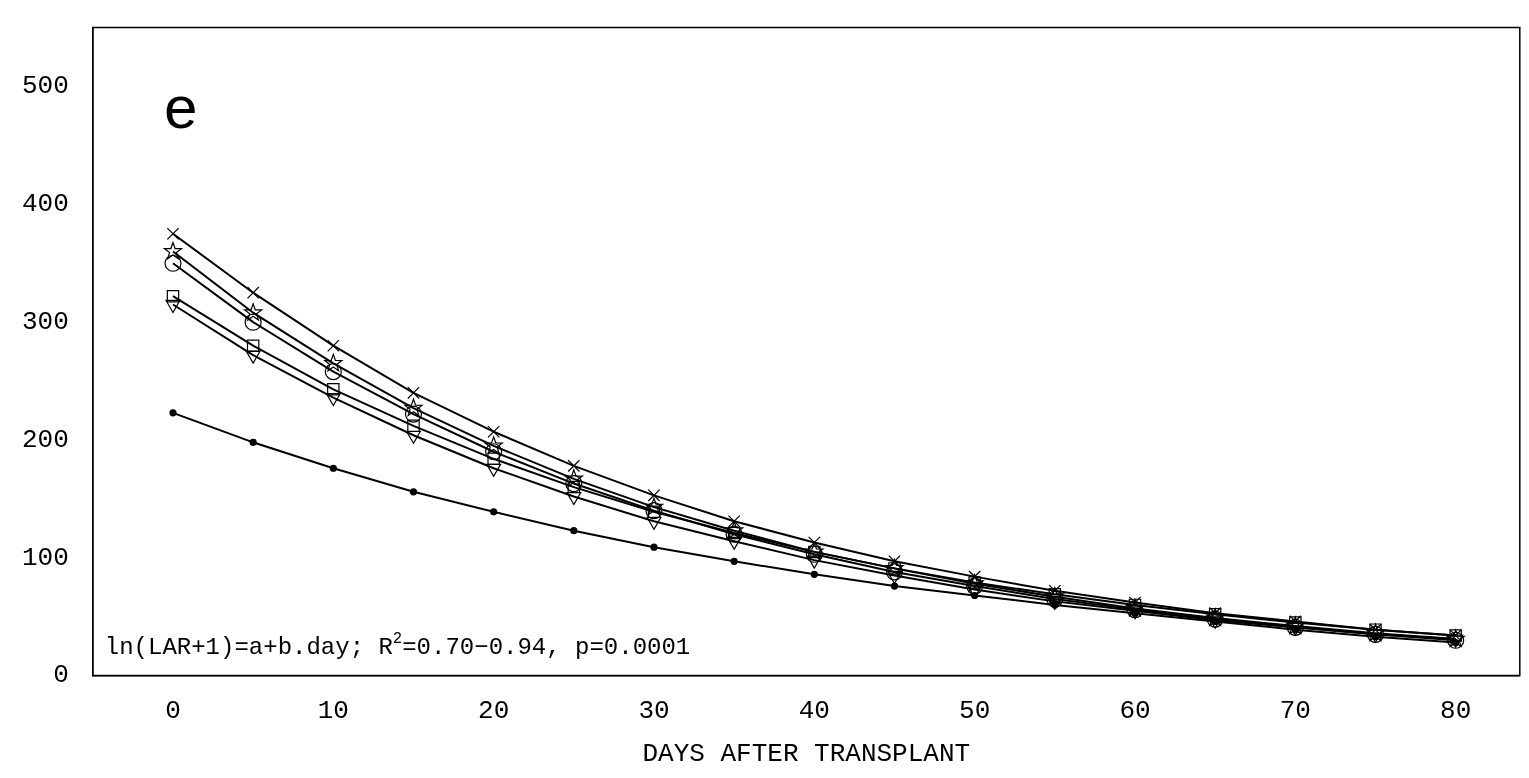  Describe the element at coordinates (180, 111) in the screenshot. I see `annotation: e` at that location.